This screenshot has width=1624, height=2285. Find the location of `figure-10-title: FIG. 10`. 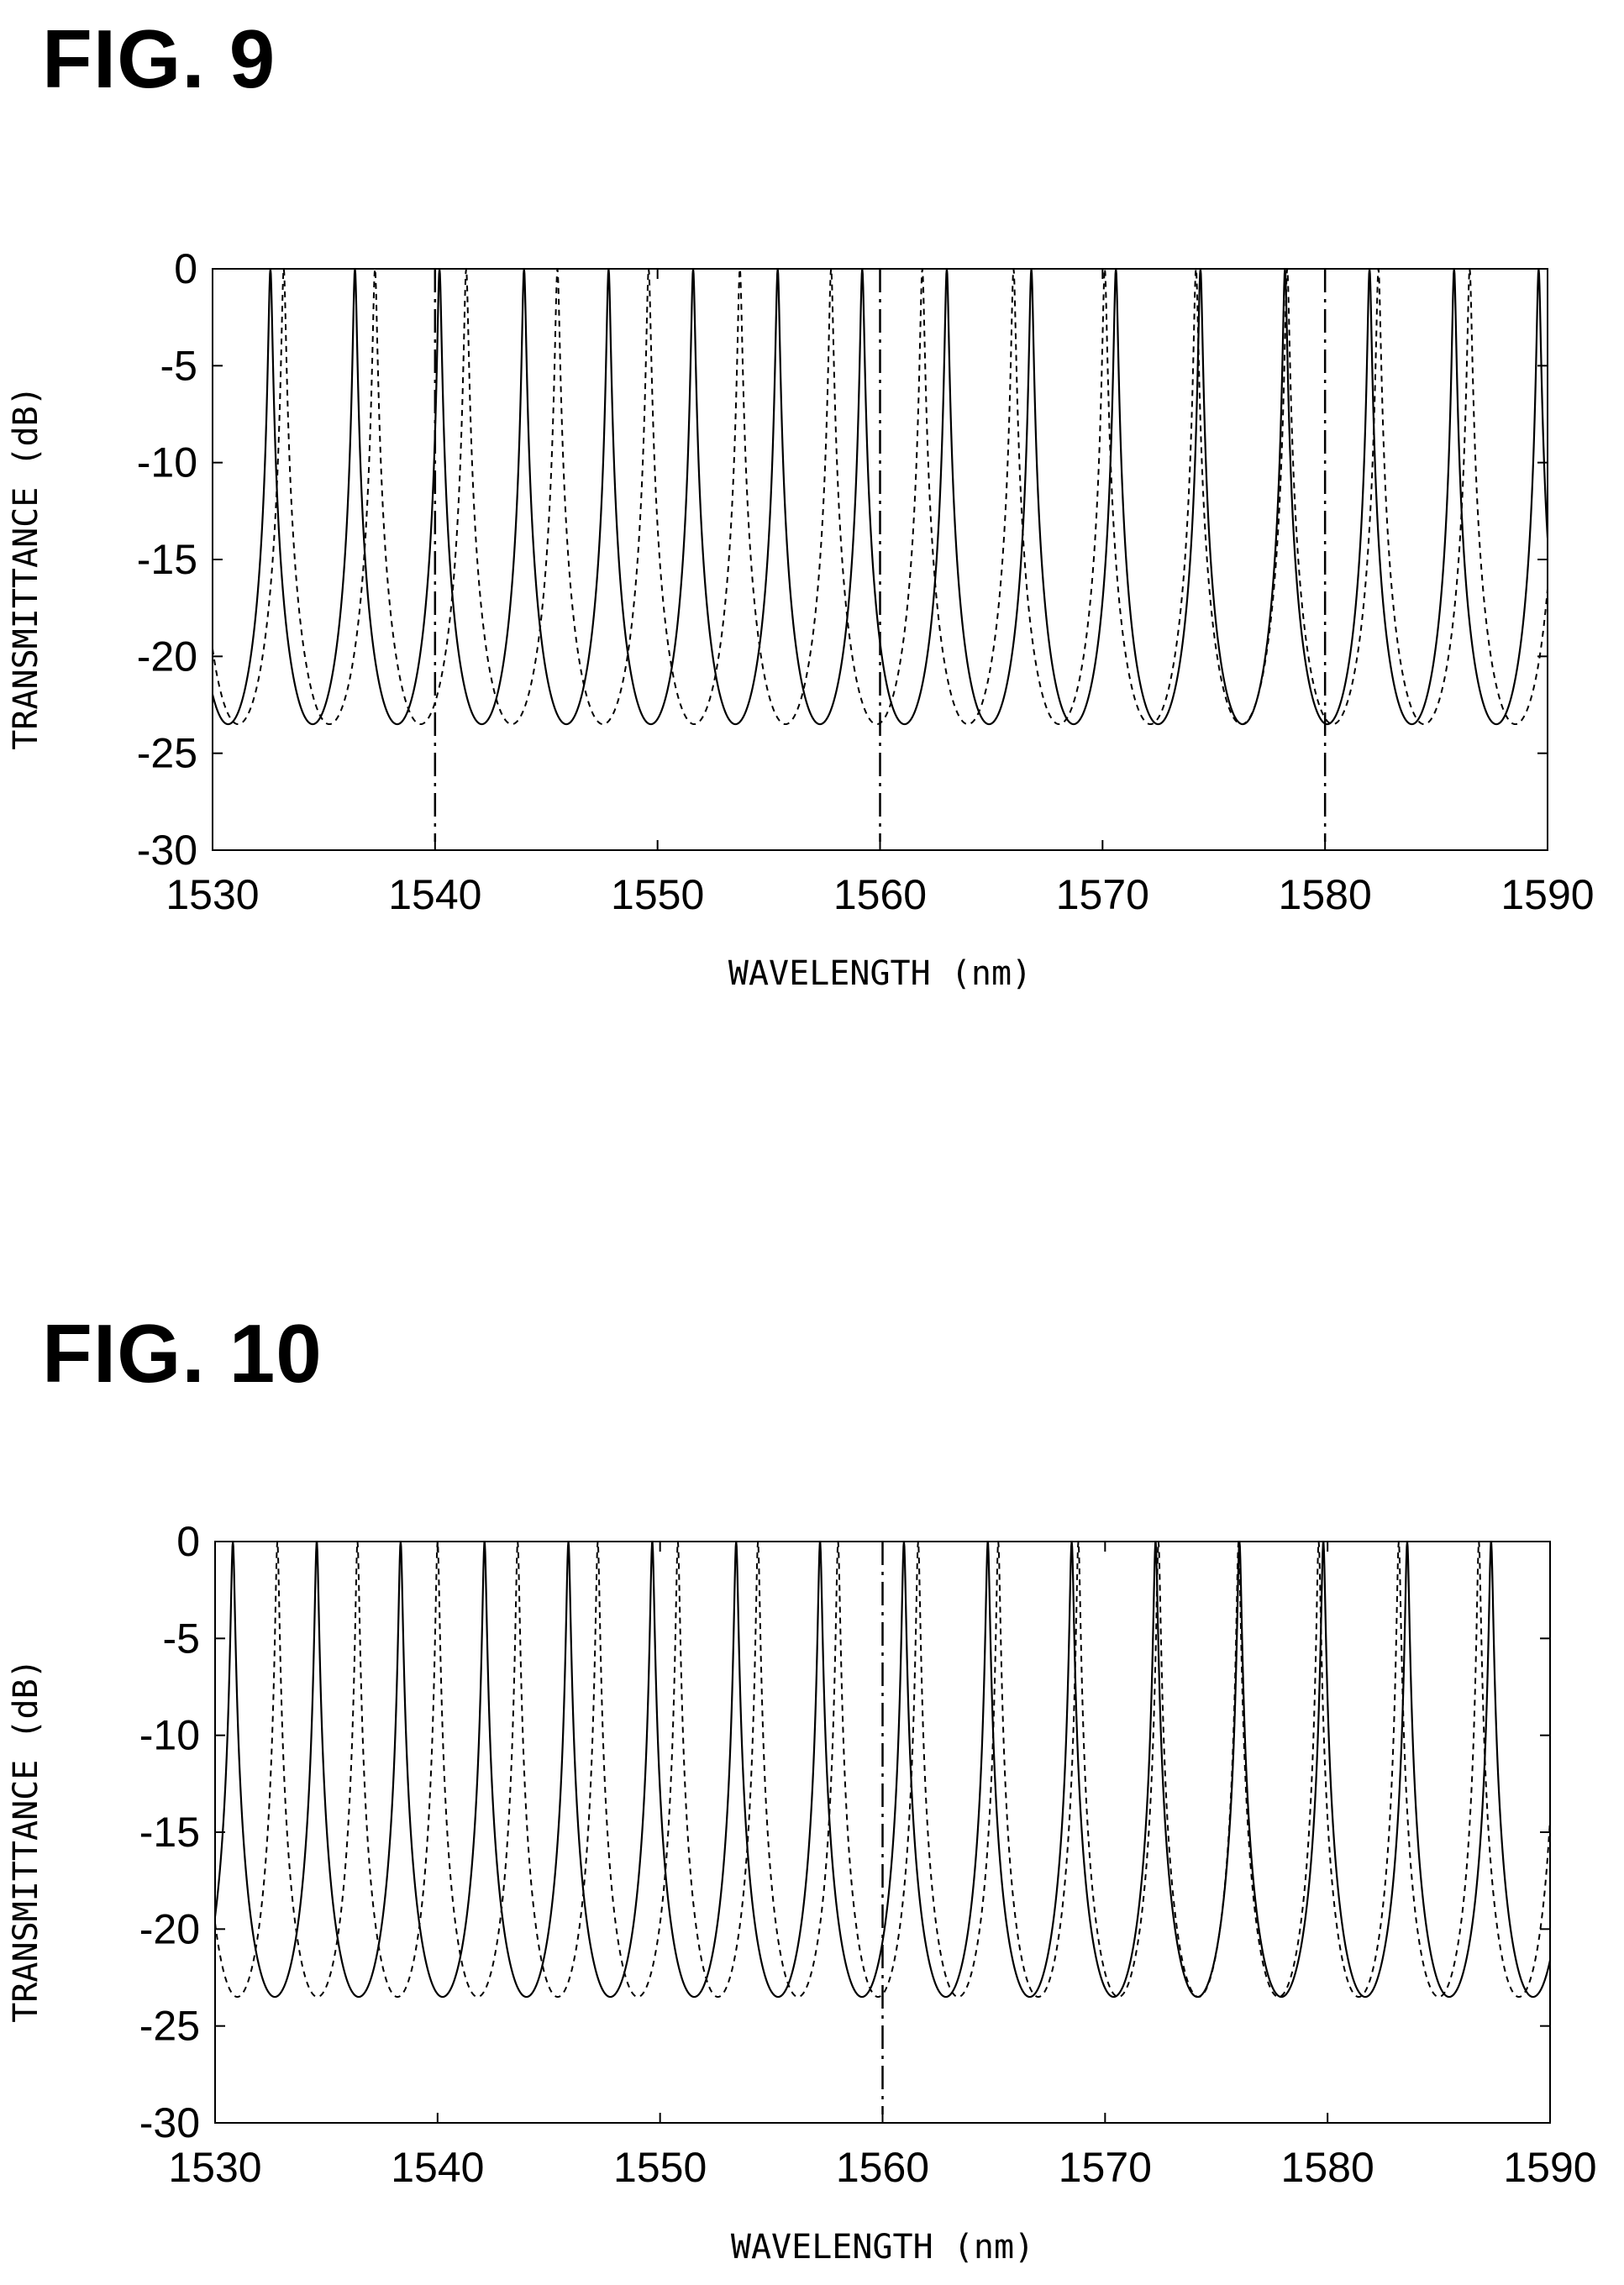

figure-10-title: FIG. 10 is located at coordinates (182, 1353).